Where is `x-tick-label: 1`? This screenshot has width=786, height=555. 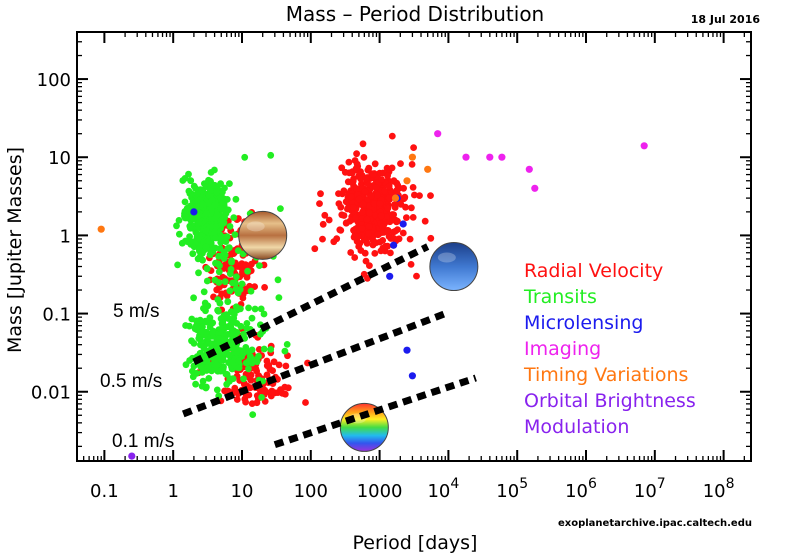 x-tick-label: 1 is located at coordinates (172, 491).